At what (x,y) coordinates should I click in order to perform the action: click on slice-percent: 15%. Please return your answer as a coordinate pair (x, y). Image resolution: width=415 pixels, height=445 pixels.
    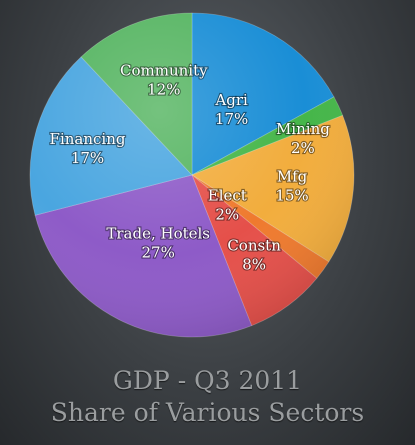
    Looking at the image, I should click on (291, 196).